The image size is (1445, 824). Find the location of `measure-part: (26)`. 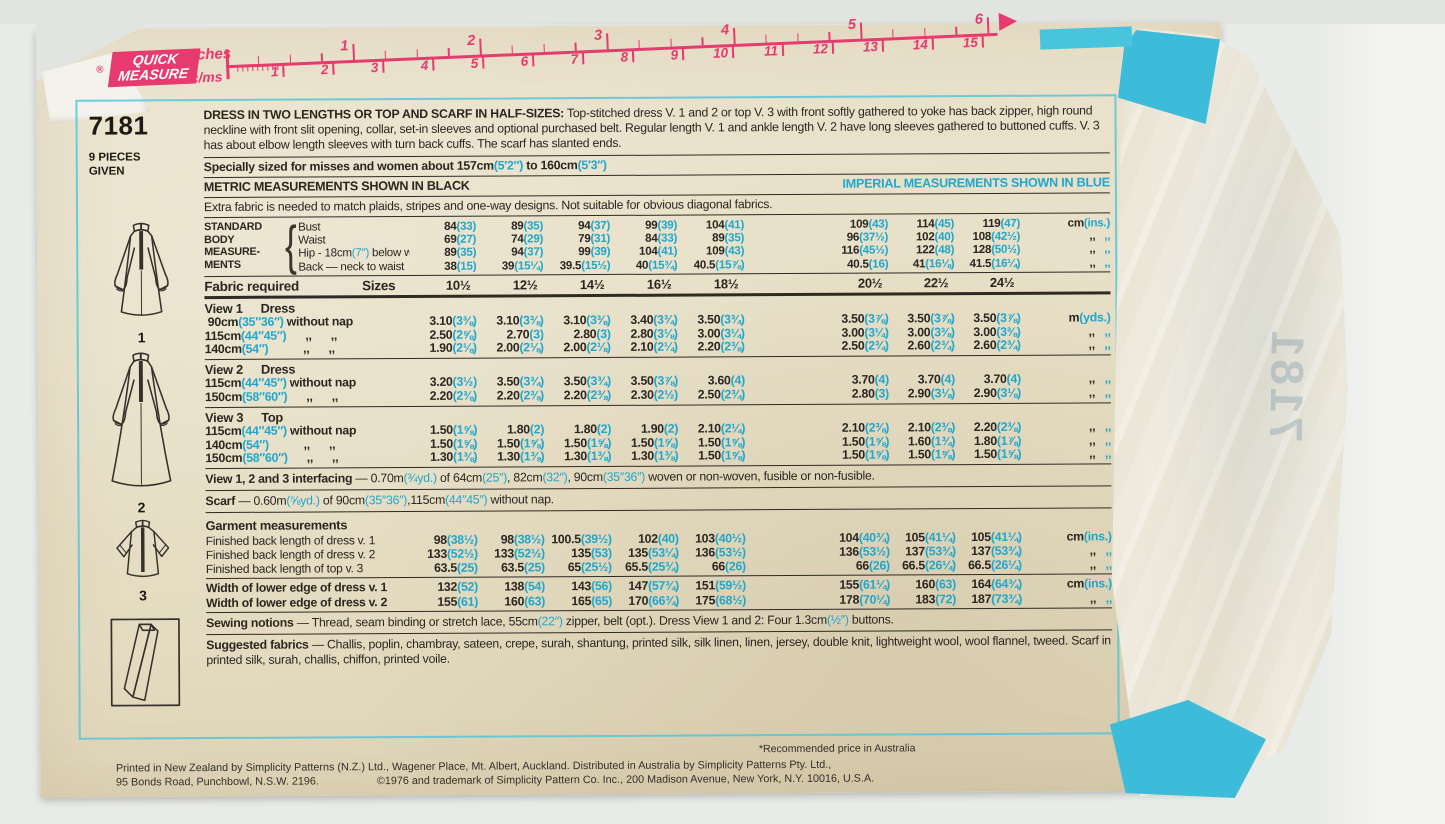

measure-part: (26) is located at coordinates (735, 566).